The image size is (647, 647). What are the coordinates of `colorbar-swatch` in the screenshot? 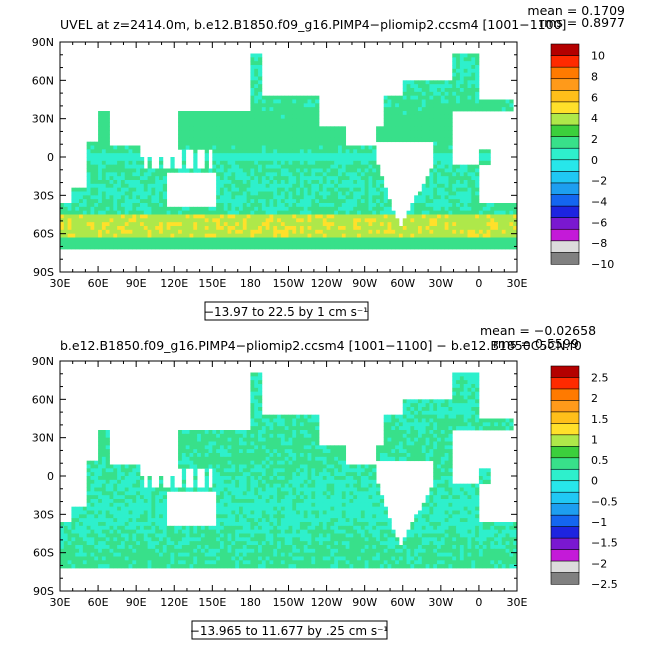 It's located at (565, 212).